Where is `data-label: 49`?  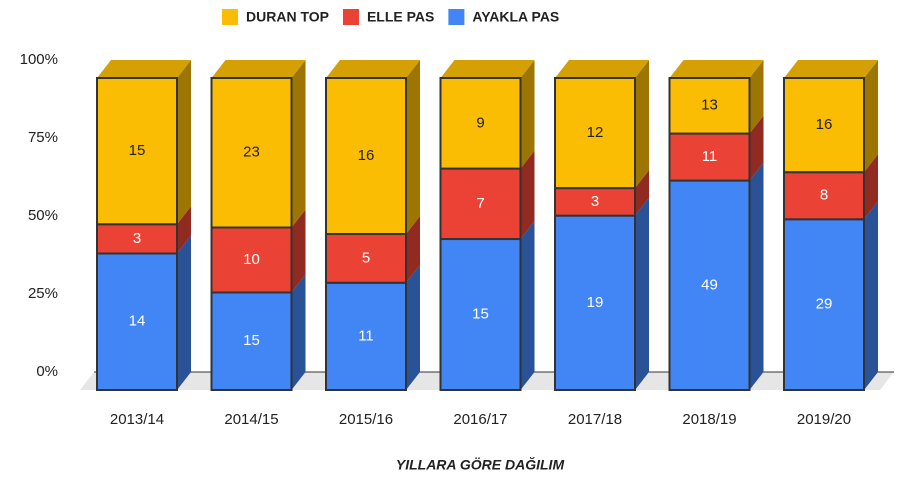
data-label: 49 is located at coordinates (709, 284).